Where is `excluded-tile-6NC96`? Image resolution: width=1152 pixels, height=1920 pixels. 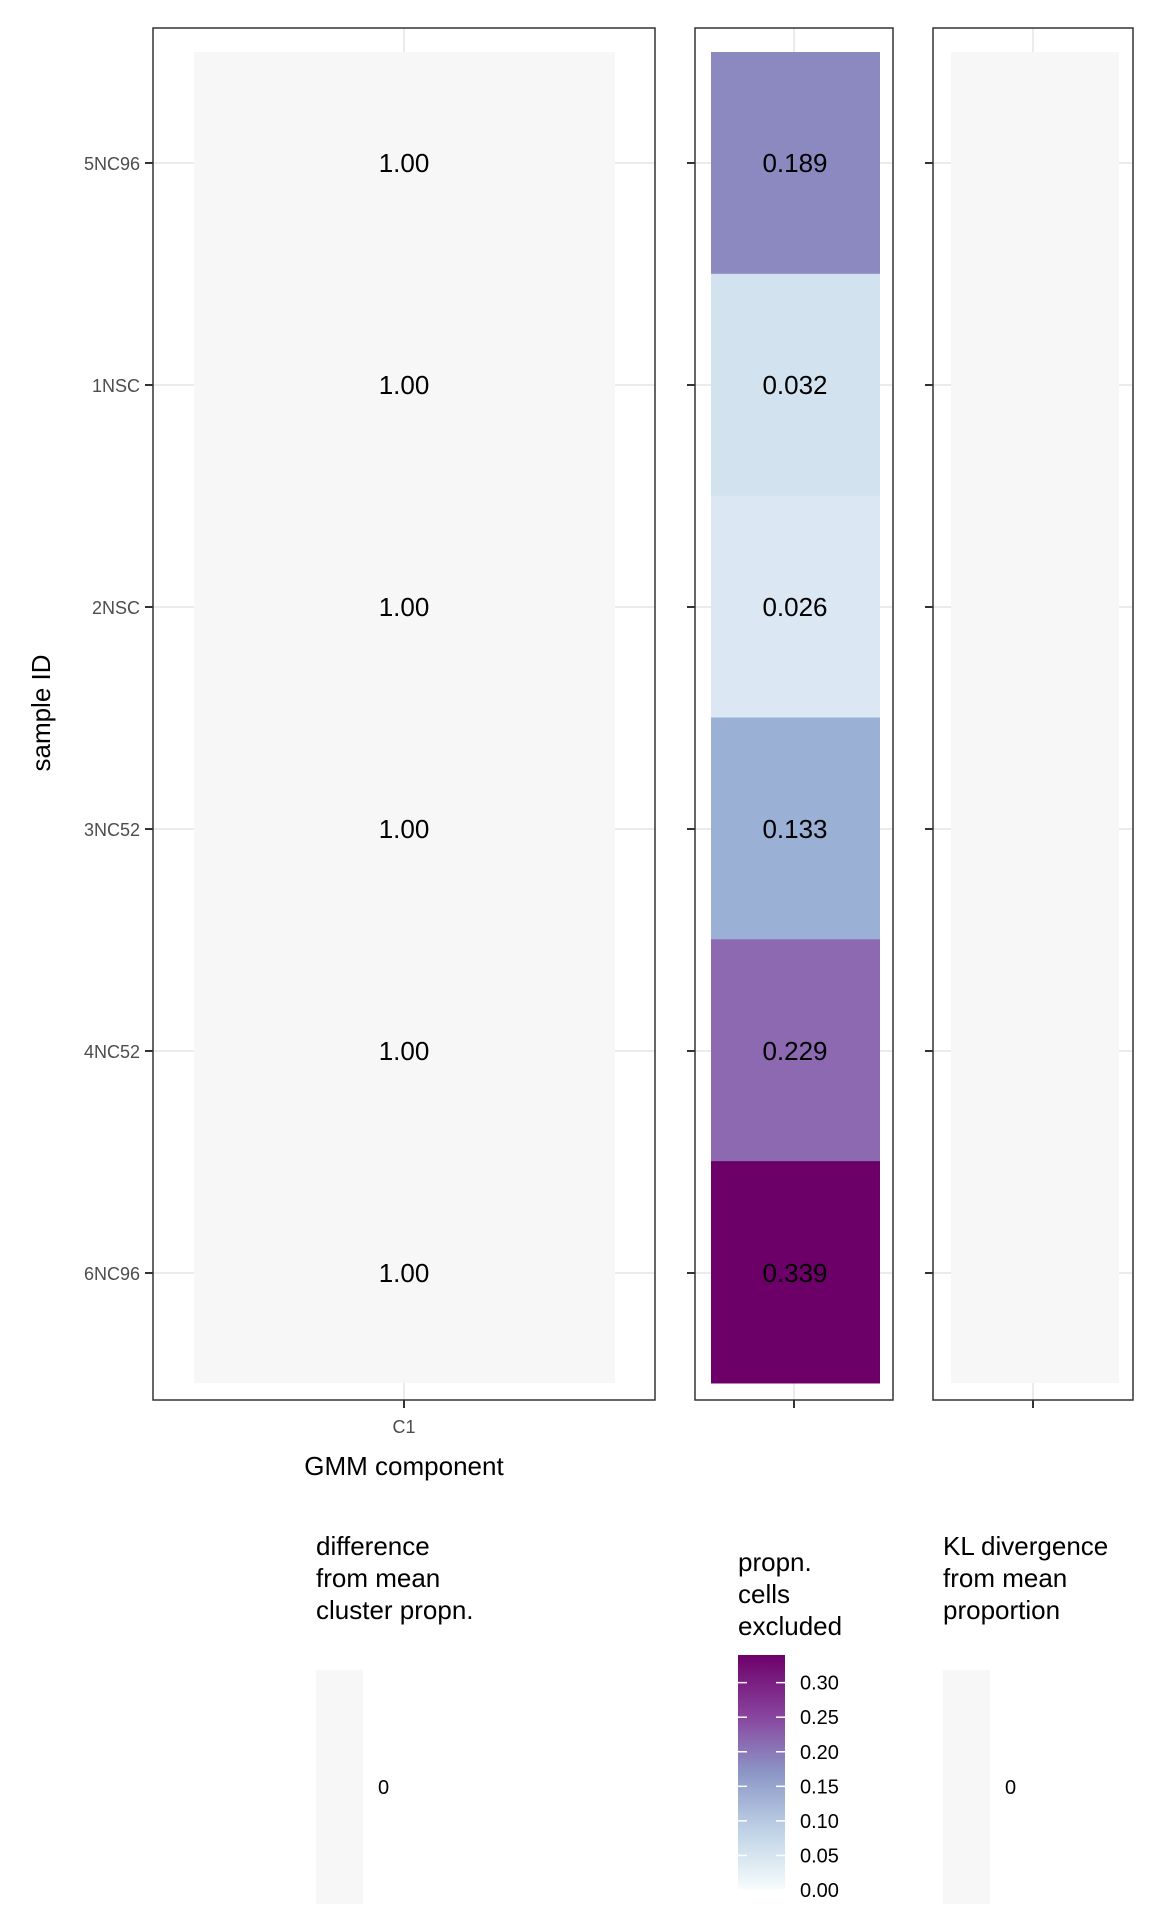
excluded-tile-6NC96 is located at coordinates (795, 1272).